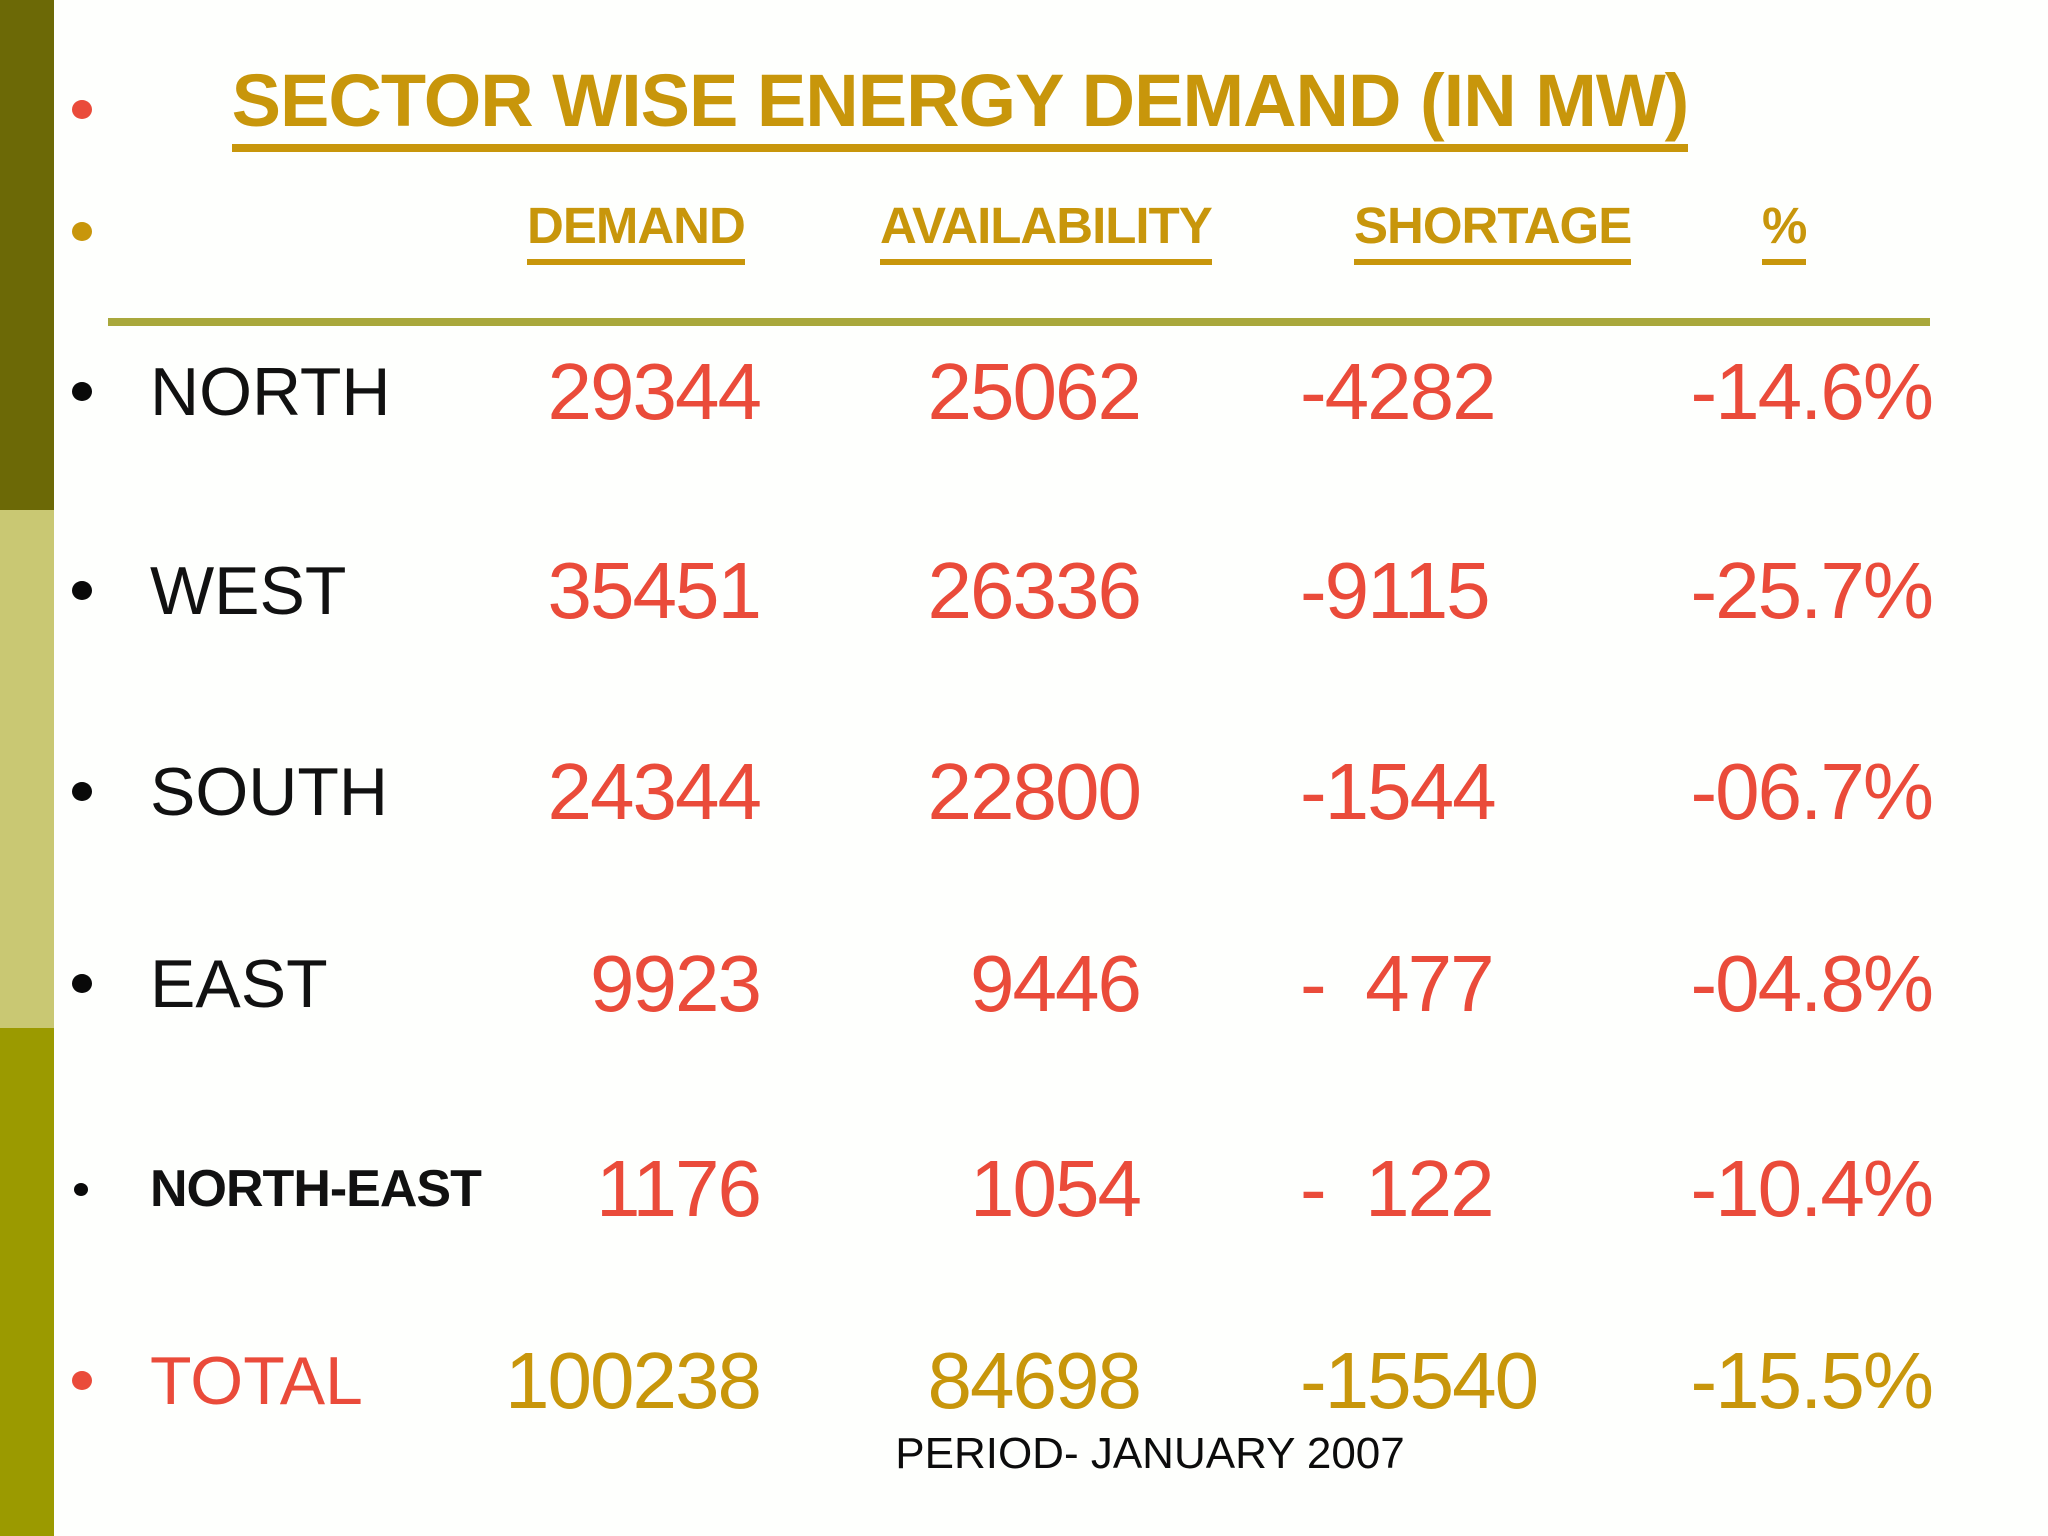 This screenshot has height=1536, width=2048. What do you see at coordinates (1812, 1380) in the screenshot?
I see `cell-percent: -15.5%` at bounding box center [1812, 1380].